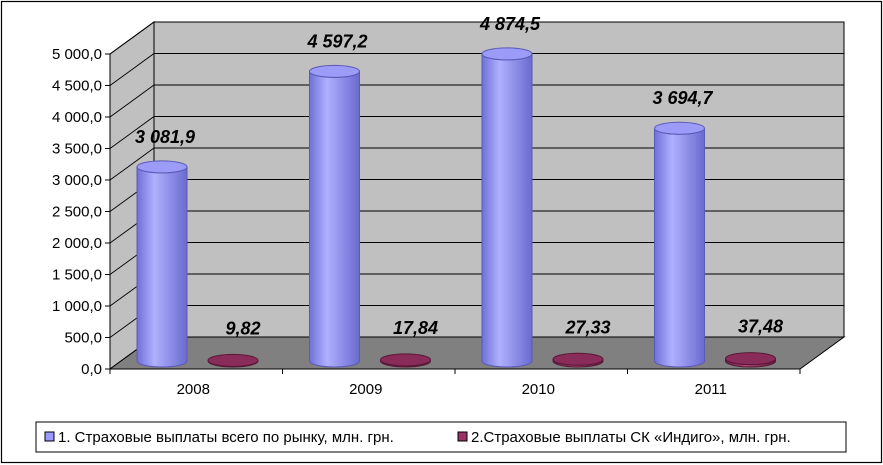 The image size is (883, 465). What do you see at coordinates (587, 327) in the screenshot?
I see `data-label: 27,33` at bounding box center [587, 327].